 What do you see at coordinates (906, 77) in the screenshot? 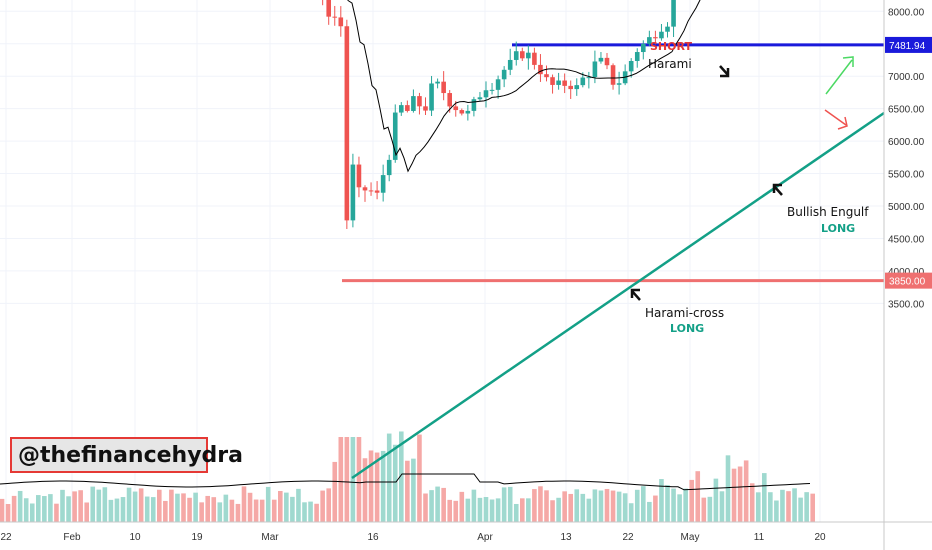
I see `y-tick-label: 7000.00` at bounding box center [906, 77].